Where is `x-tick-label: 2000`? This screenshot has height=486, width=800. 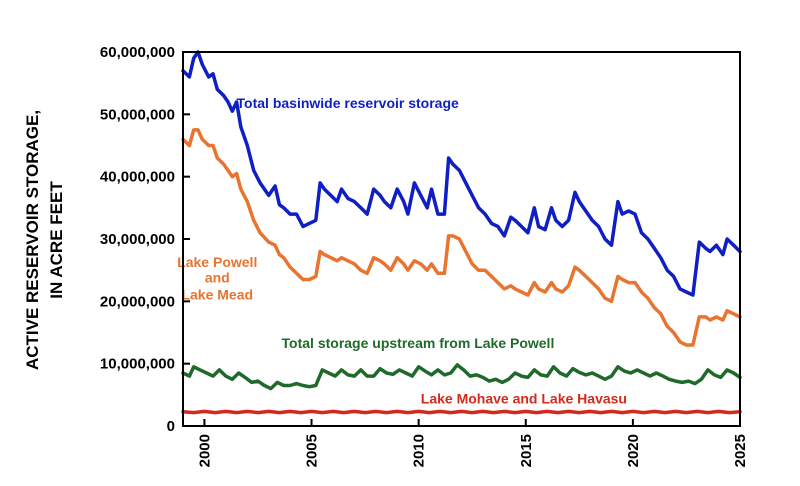 x-tick-label: 2000 is located at coordinates (204, 450).